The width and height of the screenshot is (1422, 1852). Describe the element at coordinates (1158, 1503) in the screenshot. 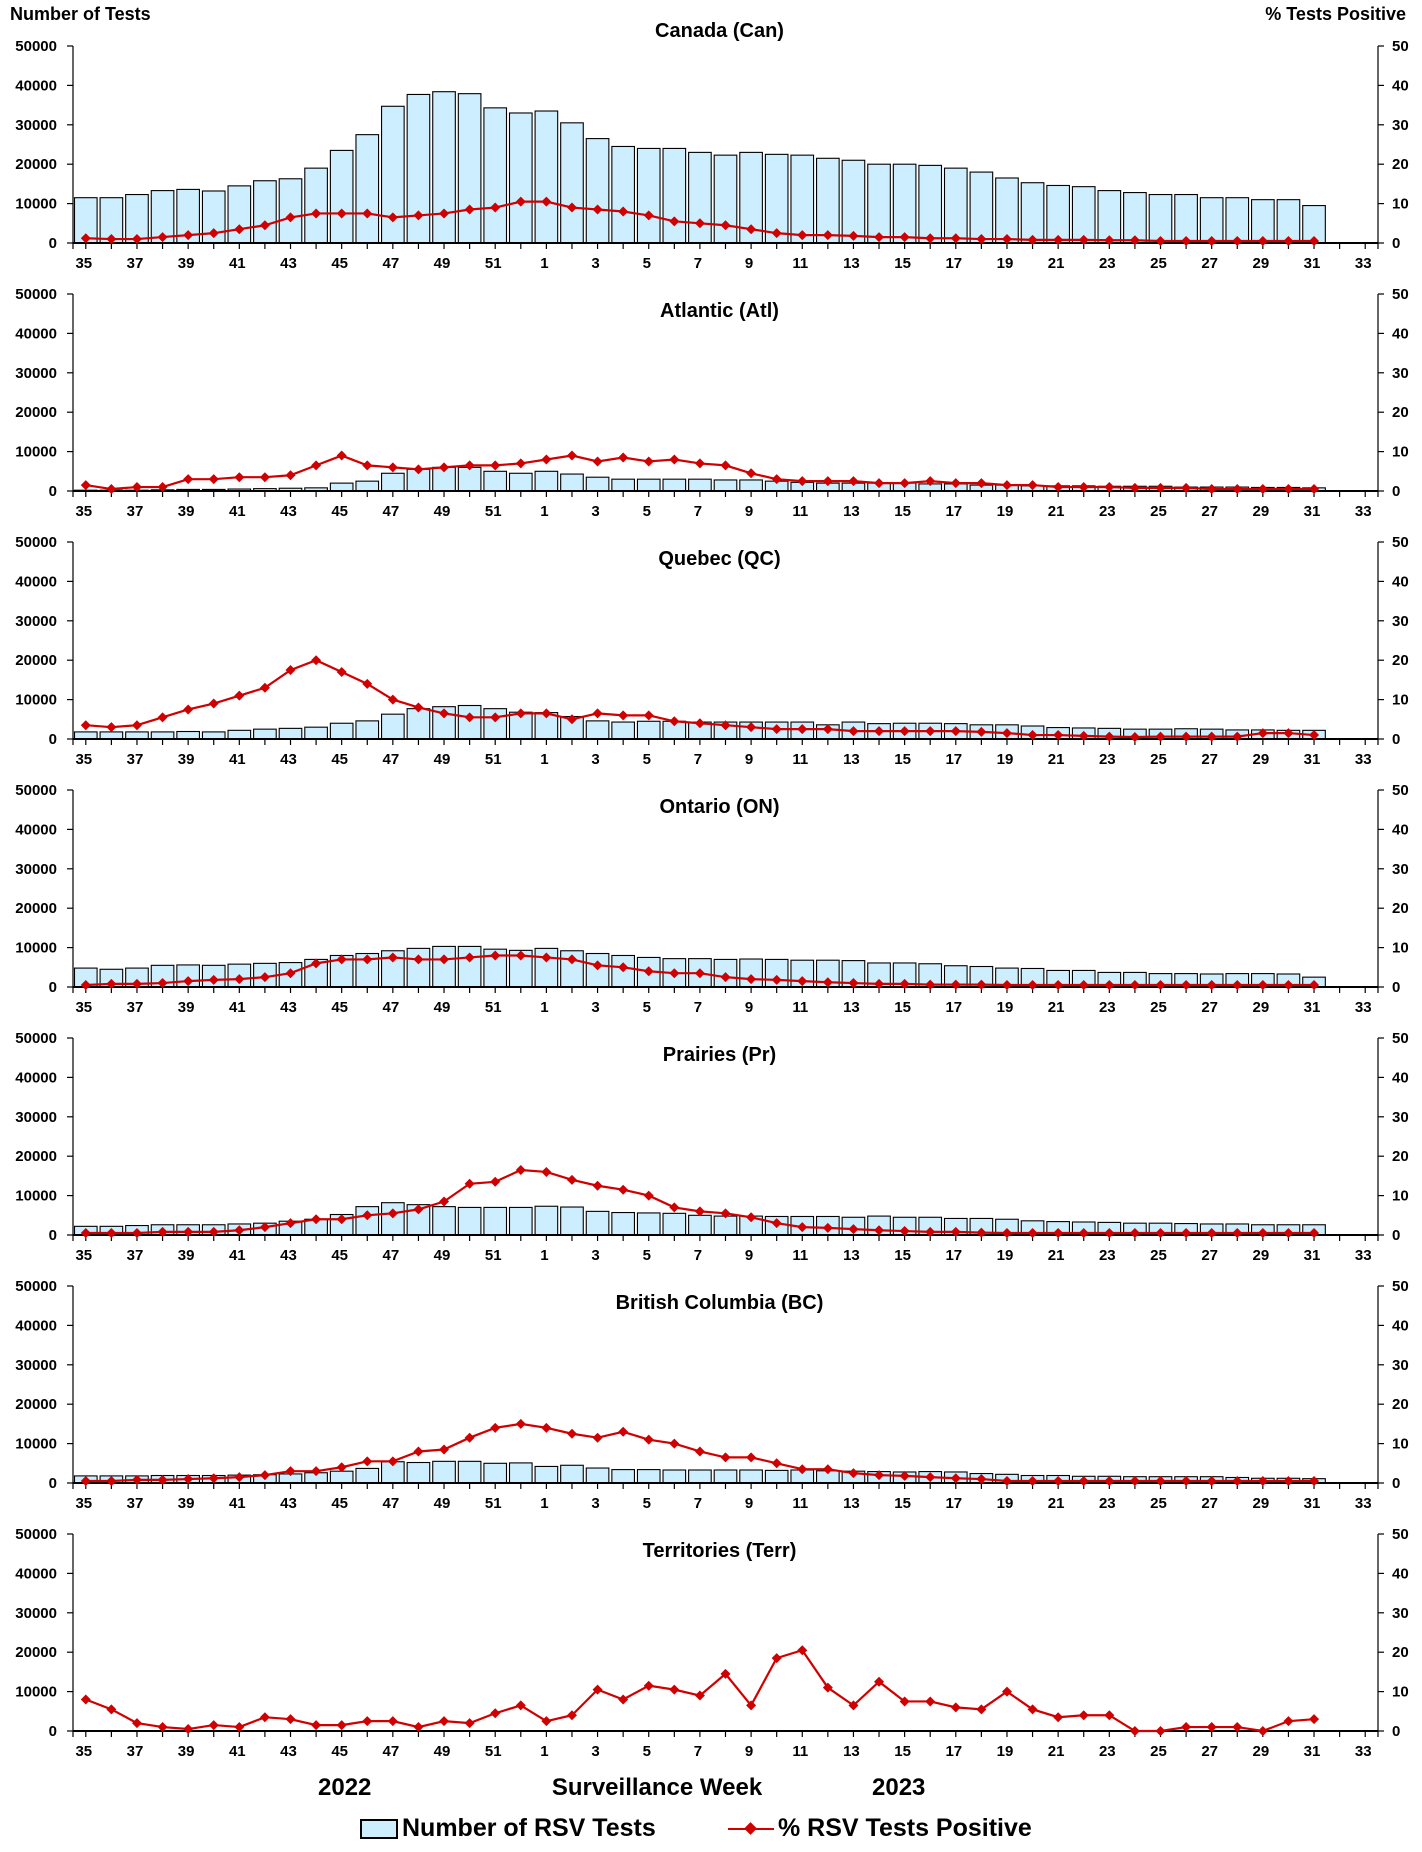

I see `x-tick-label: 25` at that location.